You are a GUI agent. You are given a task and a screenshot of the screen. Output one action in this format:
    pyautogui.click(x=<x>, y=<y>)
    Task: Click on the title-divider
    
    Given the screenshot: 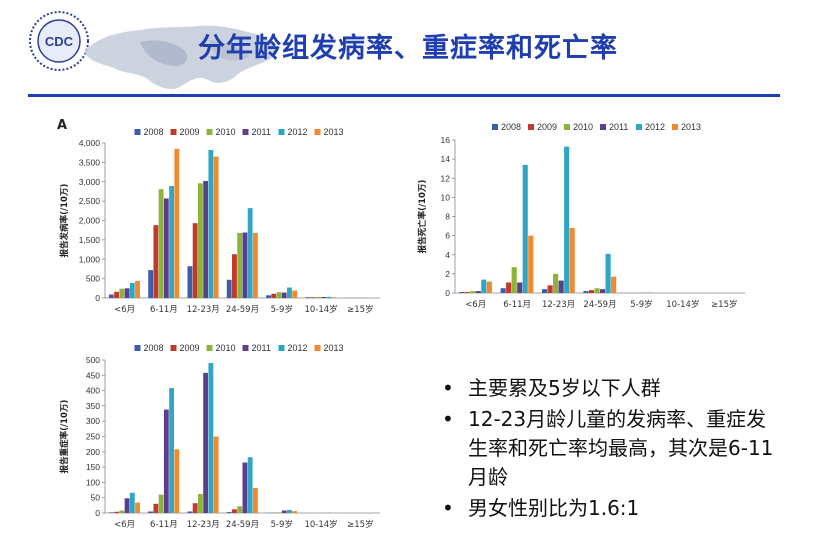 What is the action you would take?
    pyautogui.click(x=404, y=95)
    